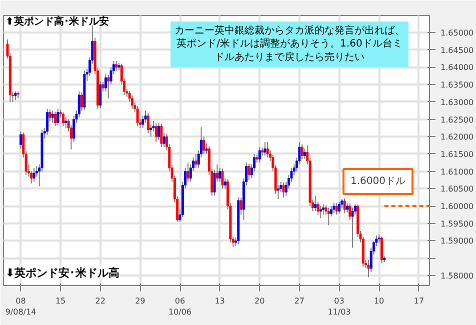  I want to click on x-tick-label: 03 11/03, so click(339, 306).